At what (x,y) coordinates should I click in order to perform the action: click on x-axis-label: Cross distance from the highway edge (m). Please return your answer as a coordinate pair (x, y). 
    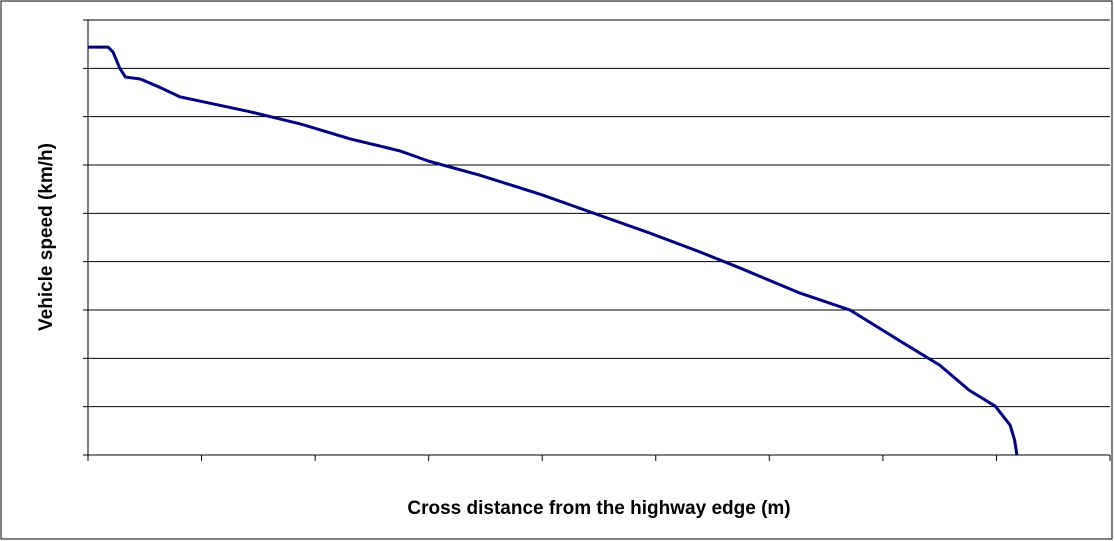
    Looking at the image, I should click on (598, 508).